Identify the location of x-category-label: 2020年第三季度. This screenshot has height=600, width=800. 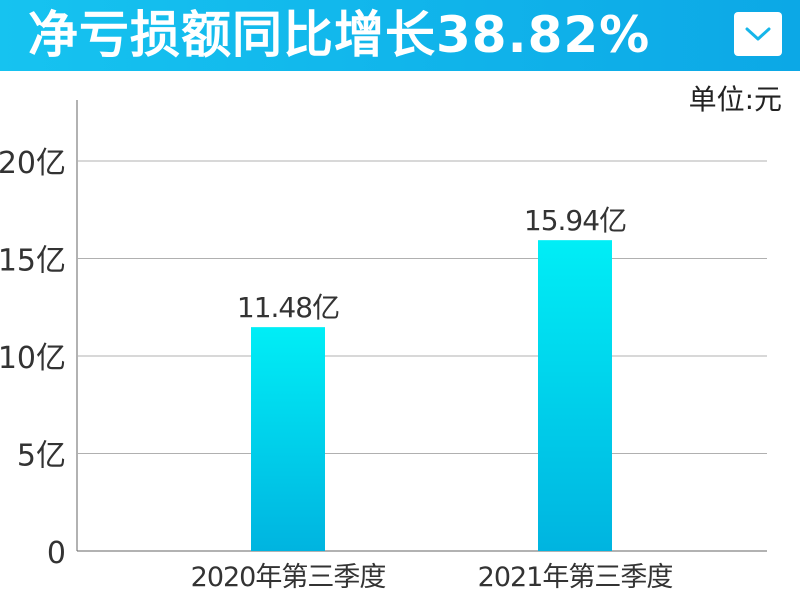
(288, 577).